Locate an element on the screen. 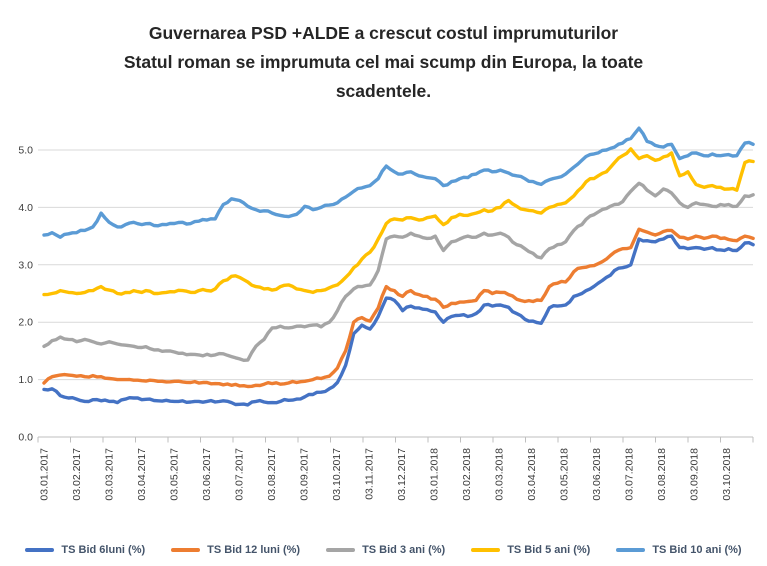  legend-item-ts-bid-10-ani: TS Bid 10 ani (%) is located at coordinates (679, 550).